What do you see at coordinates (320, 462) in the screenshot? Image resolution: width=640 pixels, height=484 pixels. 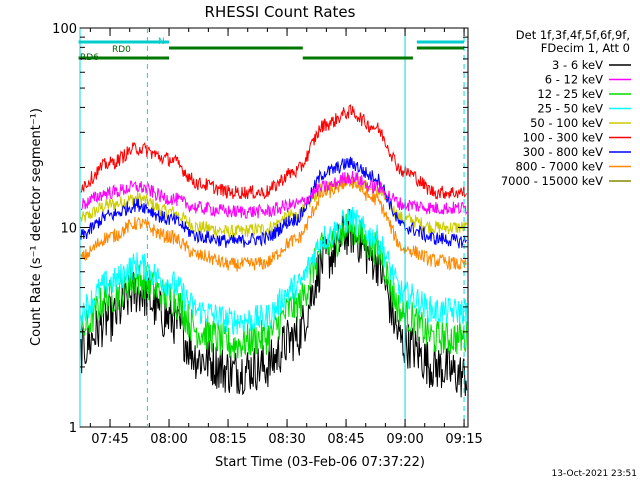 I see `x-axis-label: Start Time (03-Feb-06 07:37:22)` at bounding box center [320, 462].